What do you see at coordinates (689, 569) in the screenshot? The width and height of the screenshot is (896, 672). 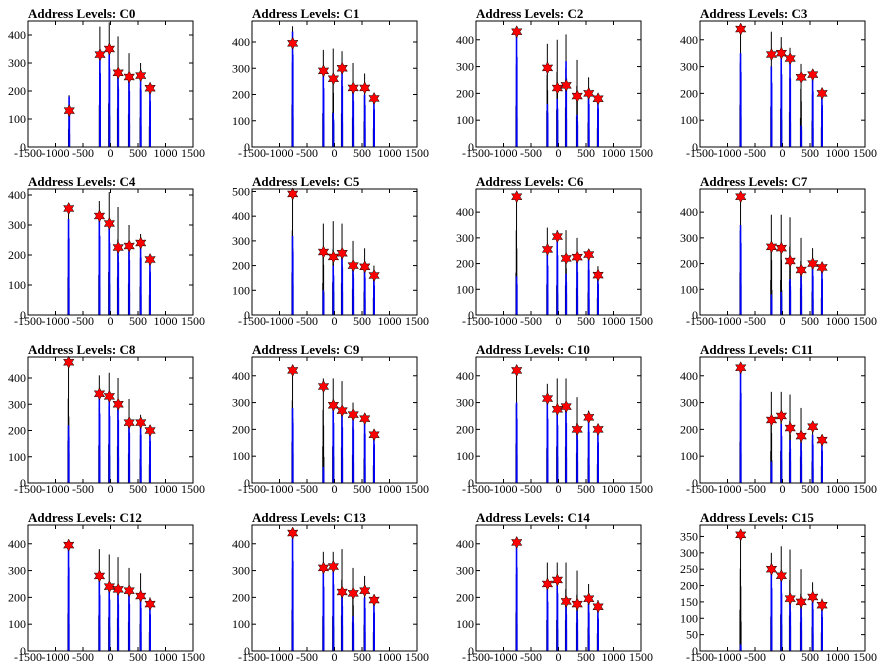 I see `y-tick-label: 250` at bounding box center [689, 569].